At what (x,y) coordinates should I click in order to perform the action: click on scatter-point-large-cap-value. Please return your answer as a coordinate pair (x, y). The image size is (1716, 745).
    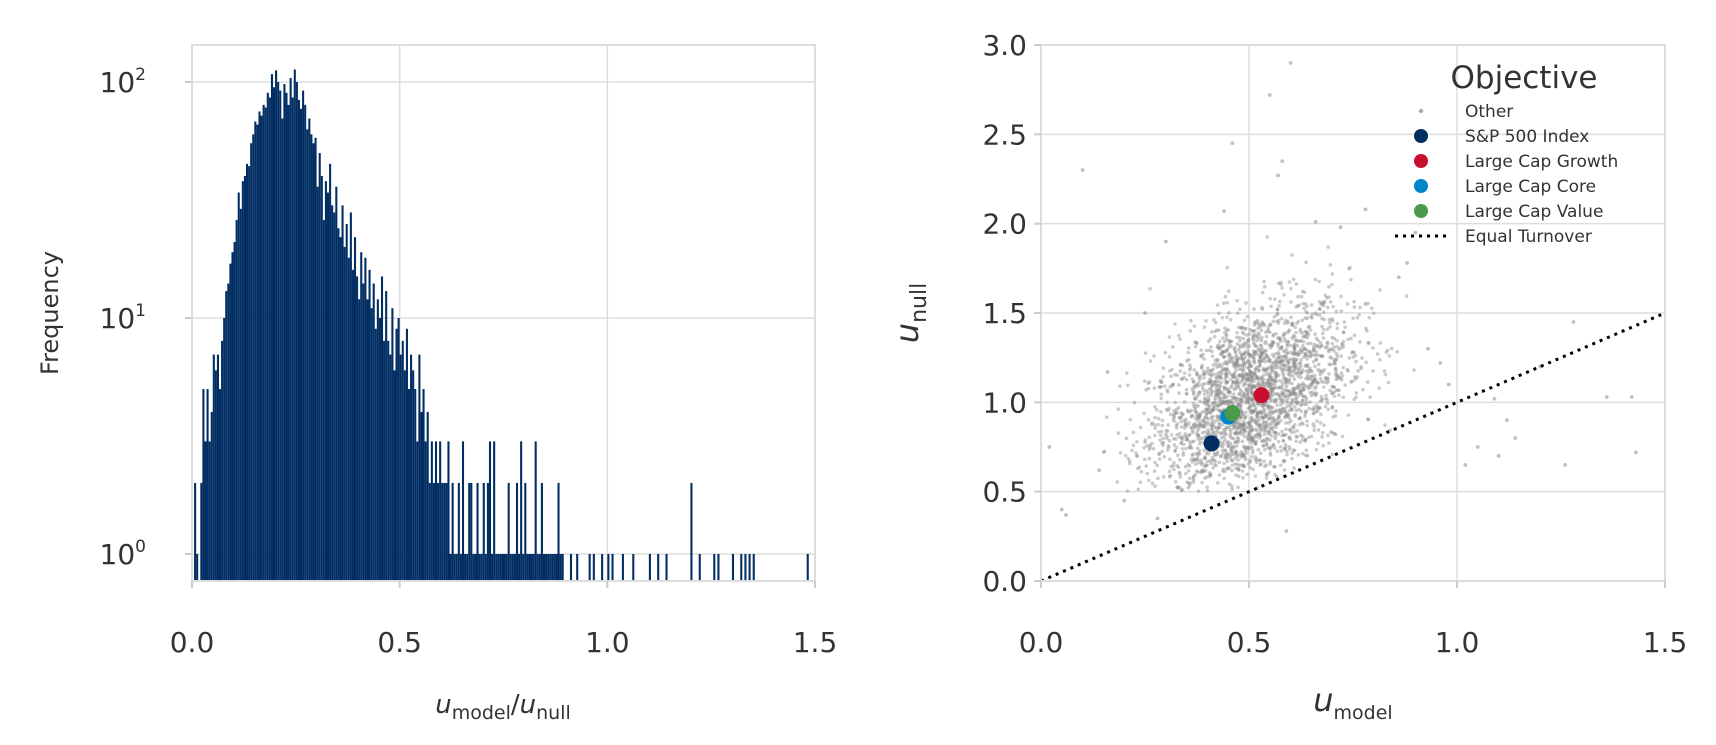
    Looking at the image, I should click on (1232, 413).